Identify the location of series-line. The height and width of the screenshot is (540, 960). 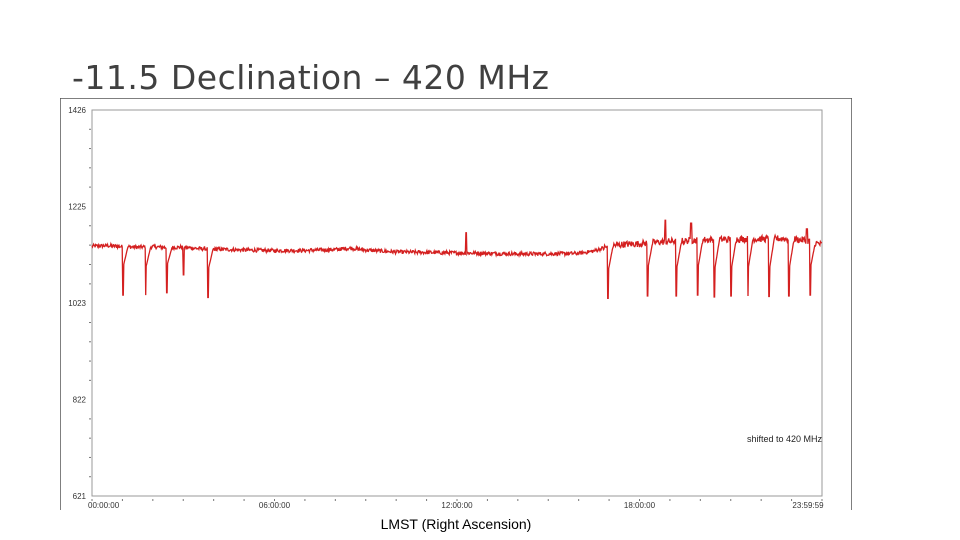
(457, 259).